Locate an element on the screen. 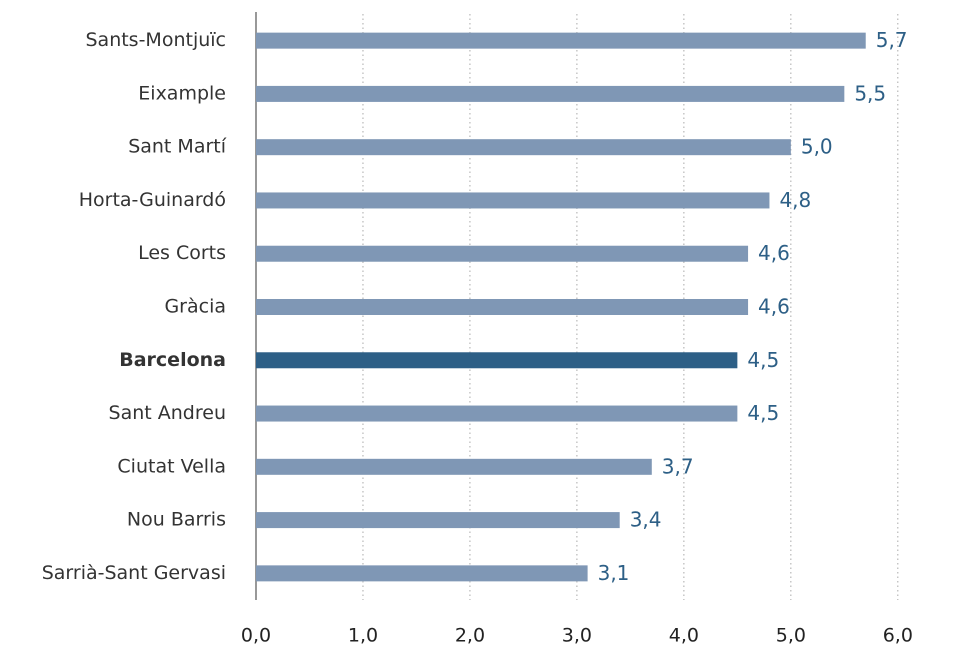  x-tick-label: 4,0 is located at coordinates (684, 636).